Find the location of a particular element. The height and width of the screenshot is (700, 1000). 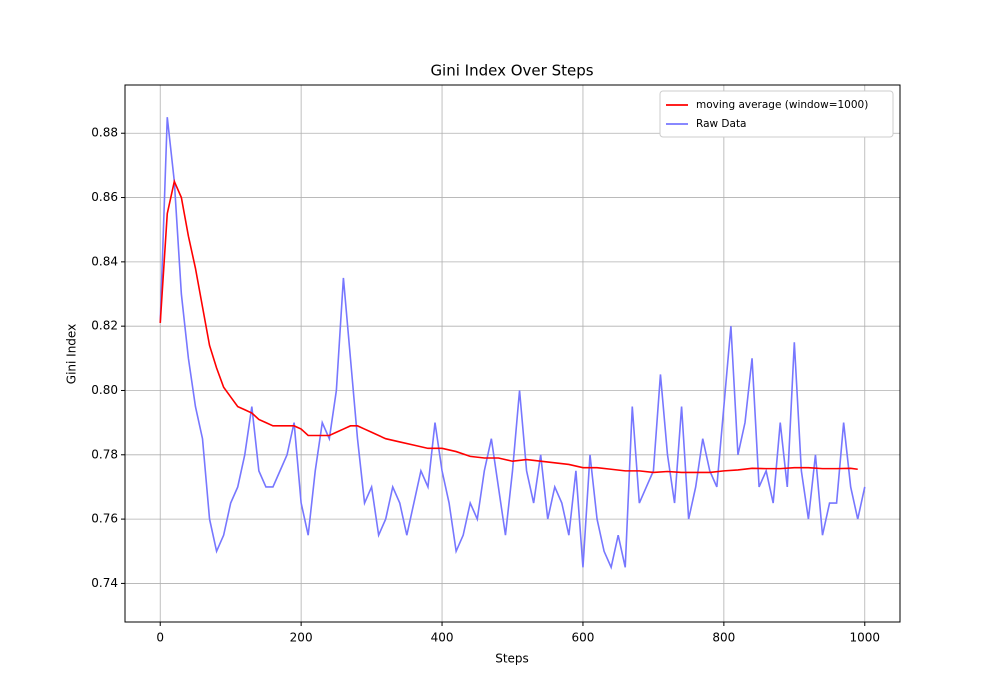

y-tick-label: 0.88 is located at coordinates (104, 133).